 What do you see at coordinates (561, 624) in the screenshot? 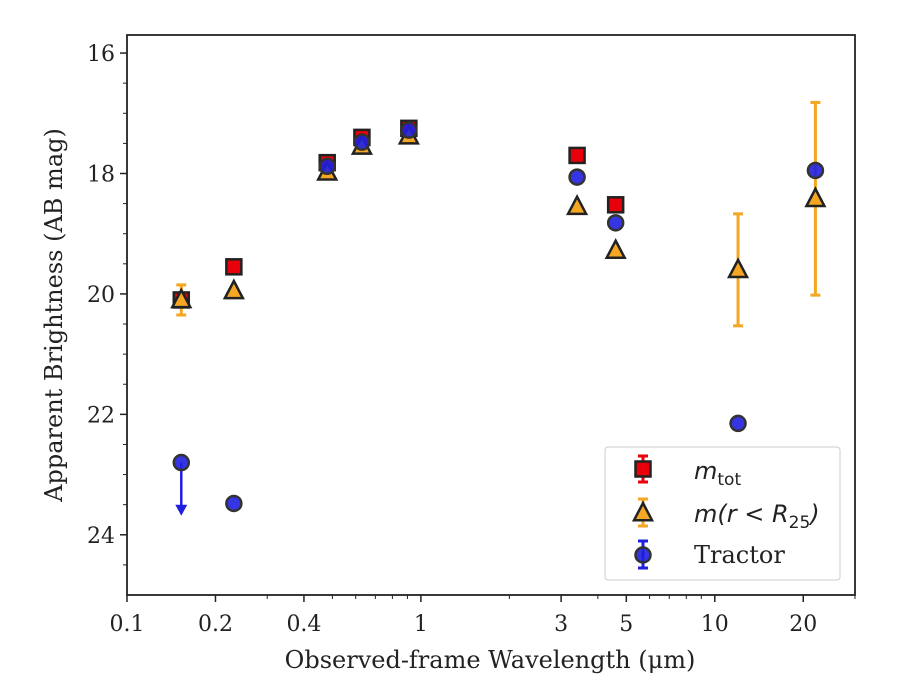
I see `x-tick-label: 3` at bounding box center [561, 624].